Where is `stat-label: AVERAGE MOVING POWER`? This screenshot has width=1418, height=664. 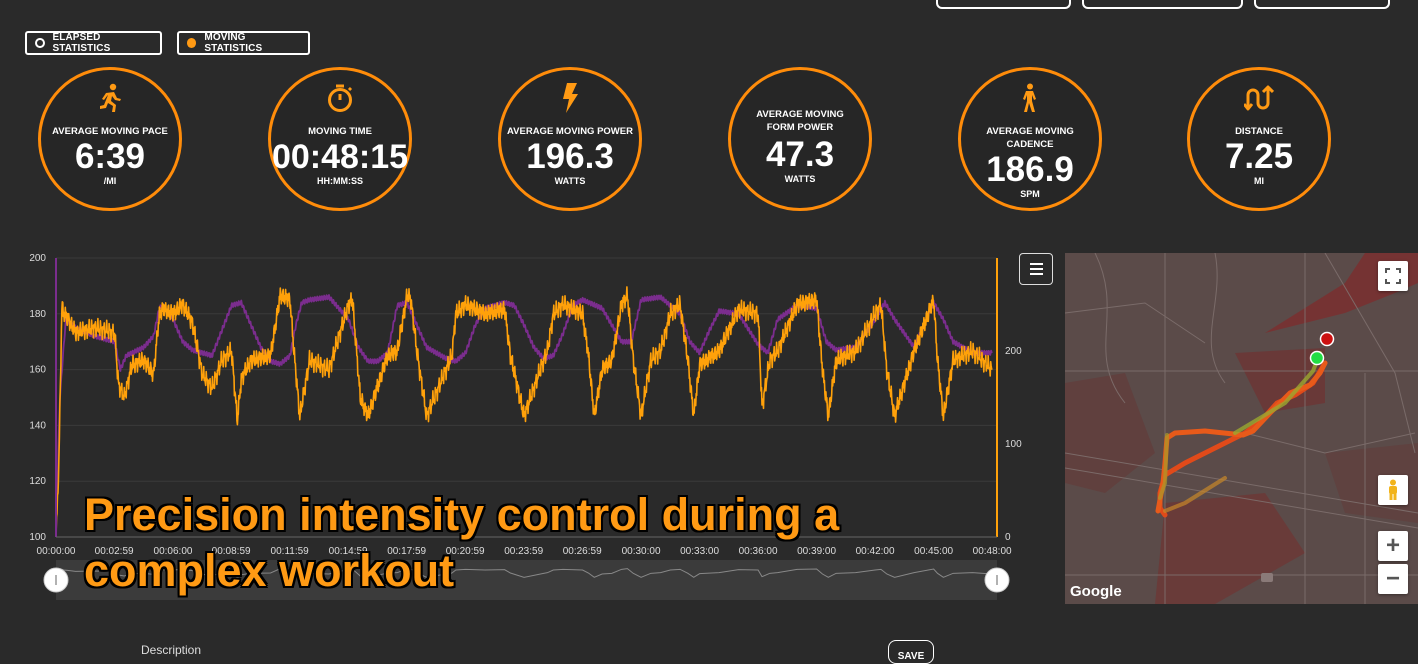 stat-label: AVERAGE MOVING POWER is located at coordinates (570, 131).